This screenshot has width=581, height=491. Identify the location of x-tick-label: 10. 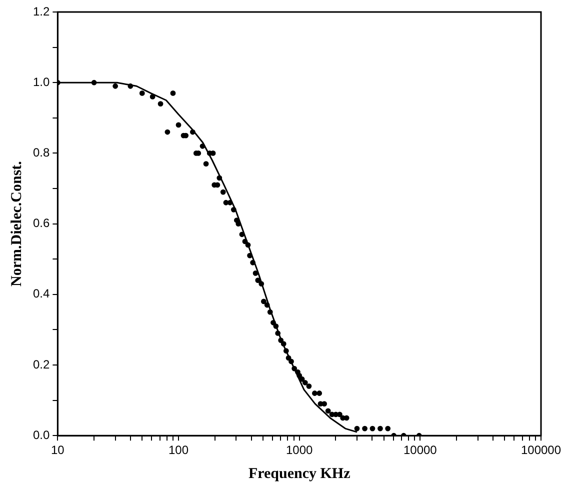
(58, 450).